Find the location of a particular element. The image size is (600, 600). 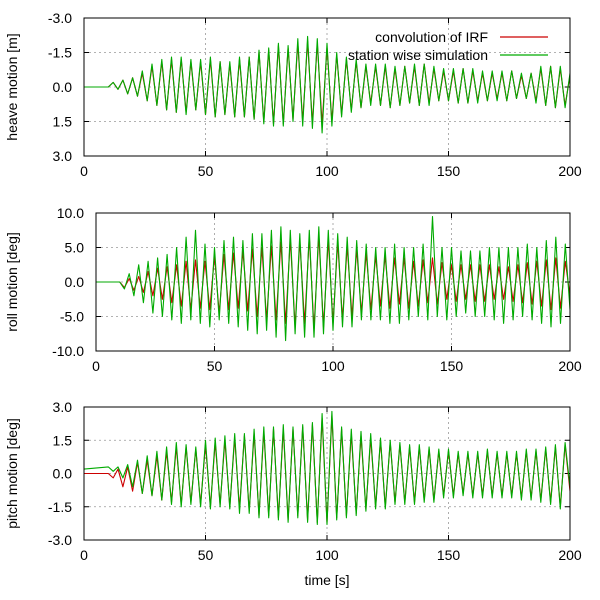

series-line-station-wise is located at coordinates (327, 84).